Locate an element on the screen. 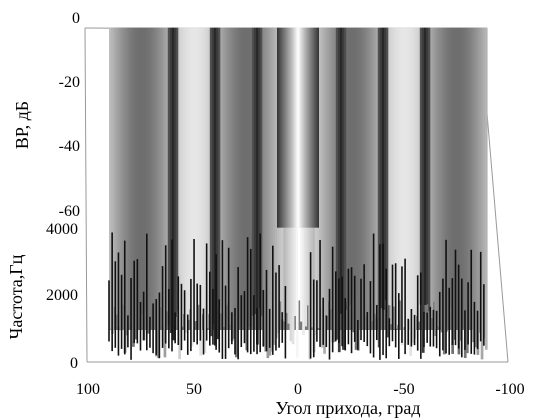  x-tick-label: 100 is located at coordinates (88, 389).